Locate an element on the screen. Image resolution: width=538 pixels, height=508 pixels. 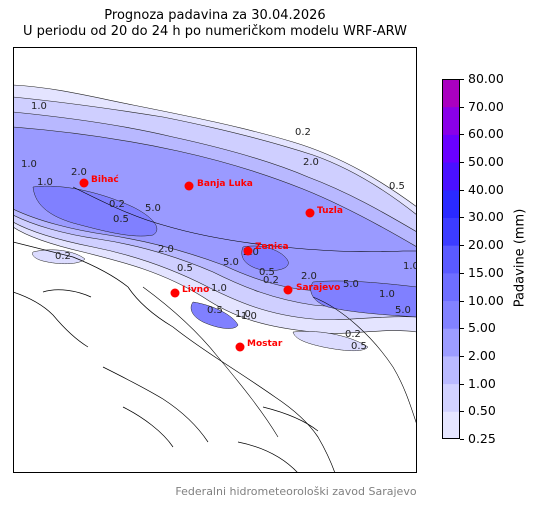
colorbar-tick-label: 10.00 is located at coordinates (486, 300).